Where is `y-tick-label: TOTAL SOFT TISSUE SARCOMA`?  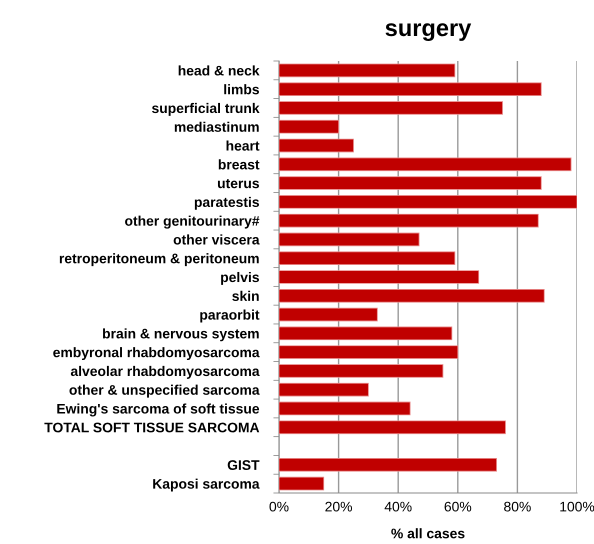 y-tick-label: TOTAL SOFT TISSUE SARCOMA is located at coordinates (152, 427).